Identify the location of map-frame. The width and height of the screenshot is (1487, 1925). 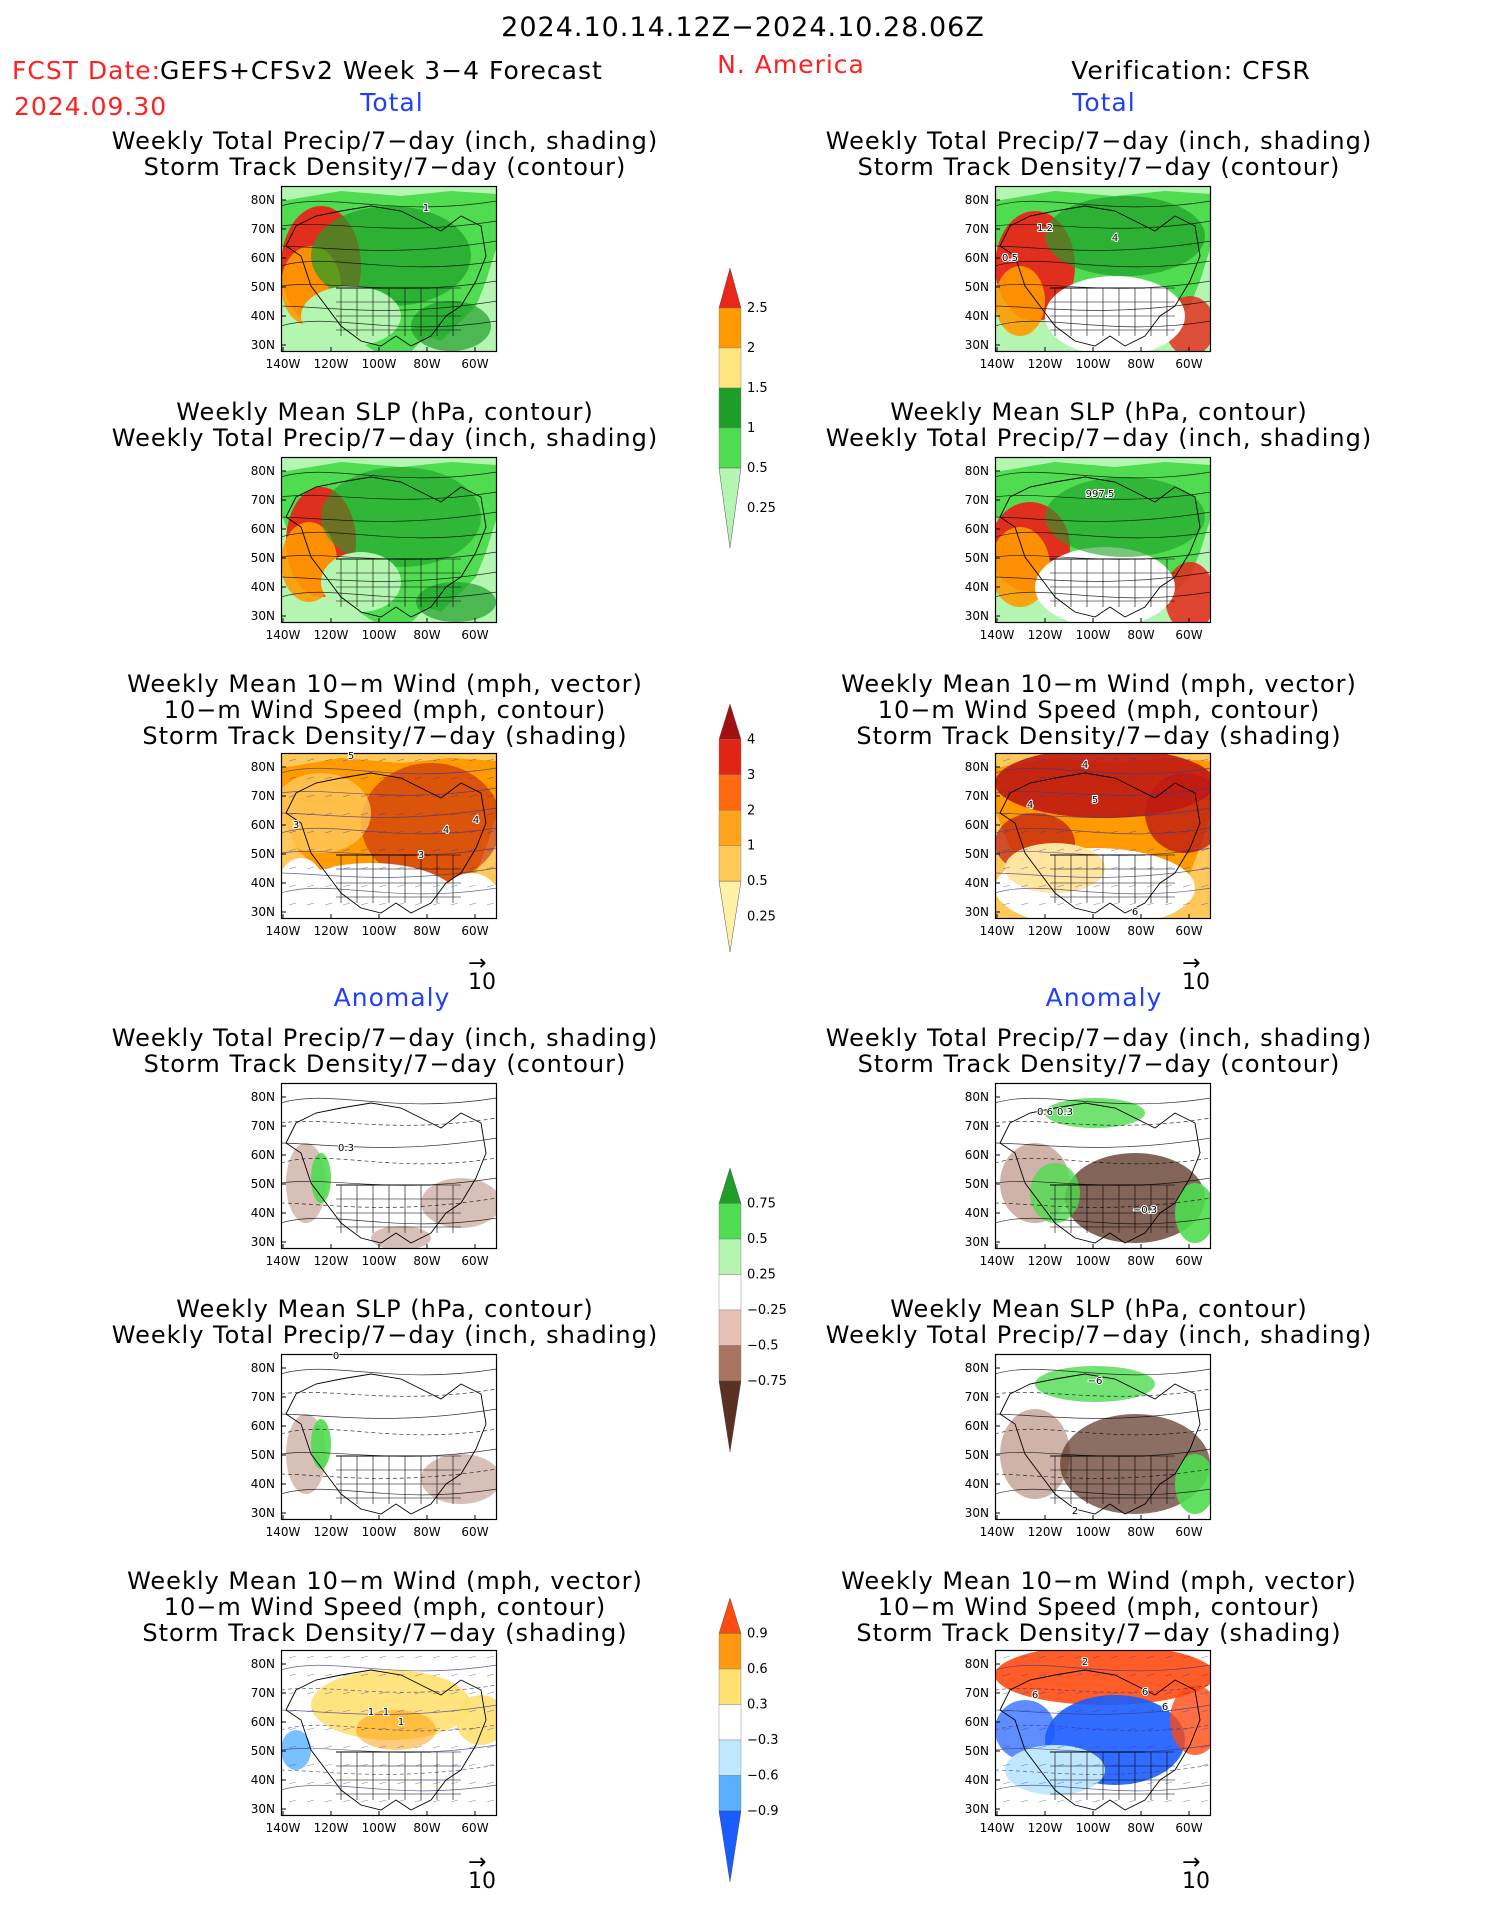
(389, 1733).